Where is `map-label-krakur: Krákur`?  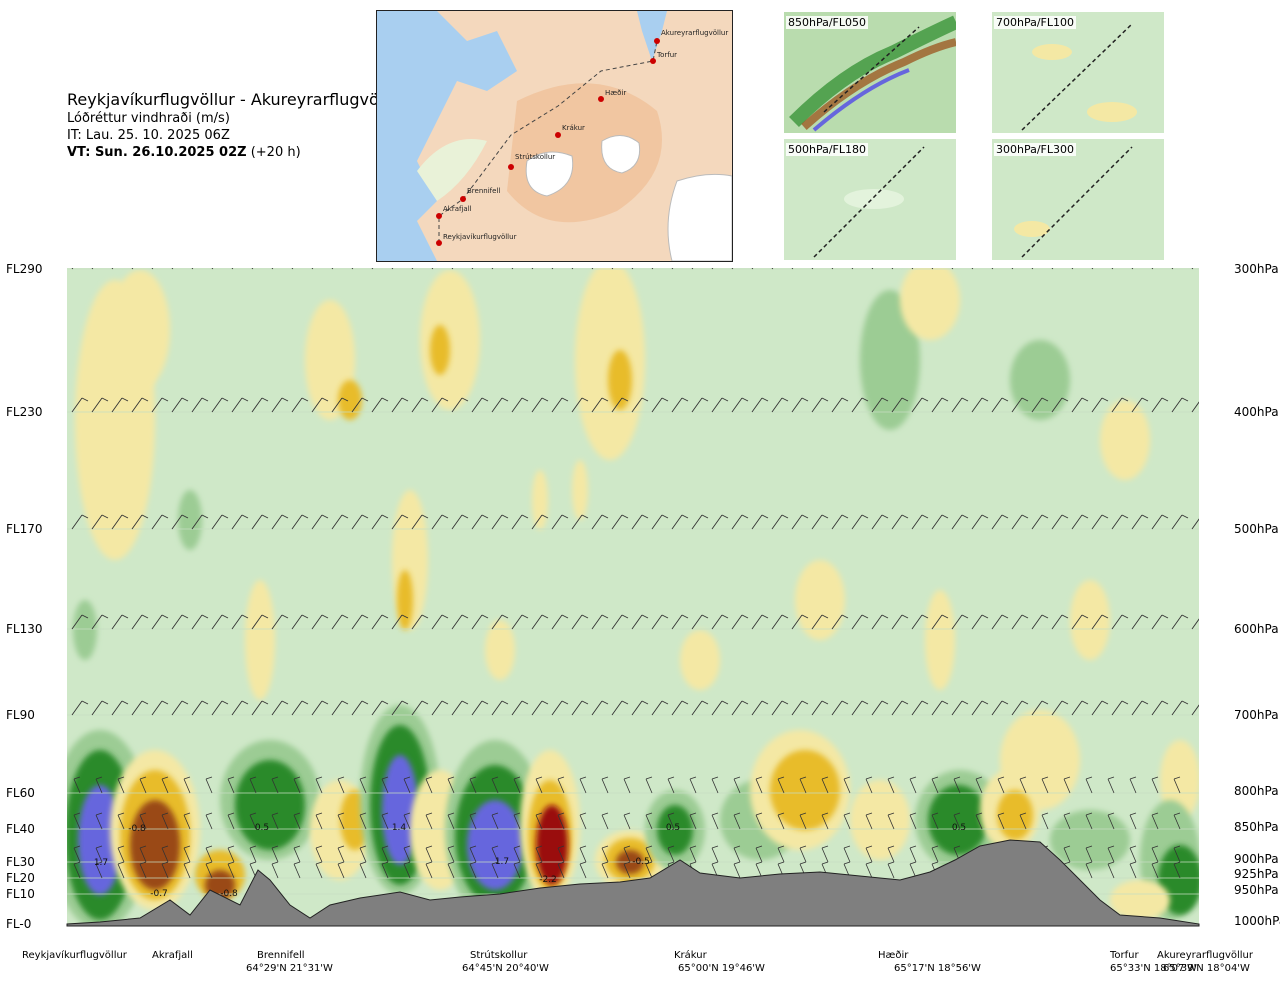
map-label-krakur: Krákur is located at coordinates (573, 128).